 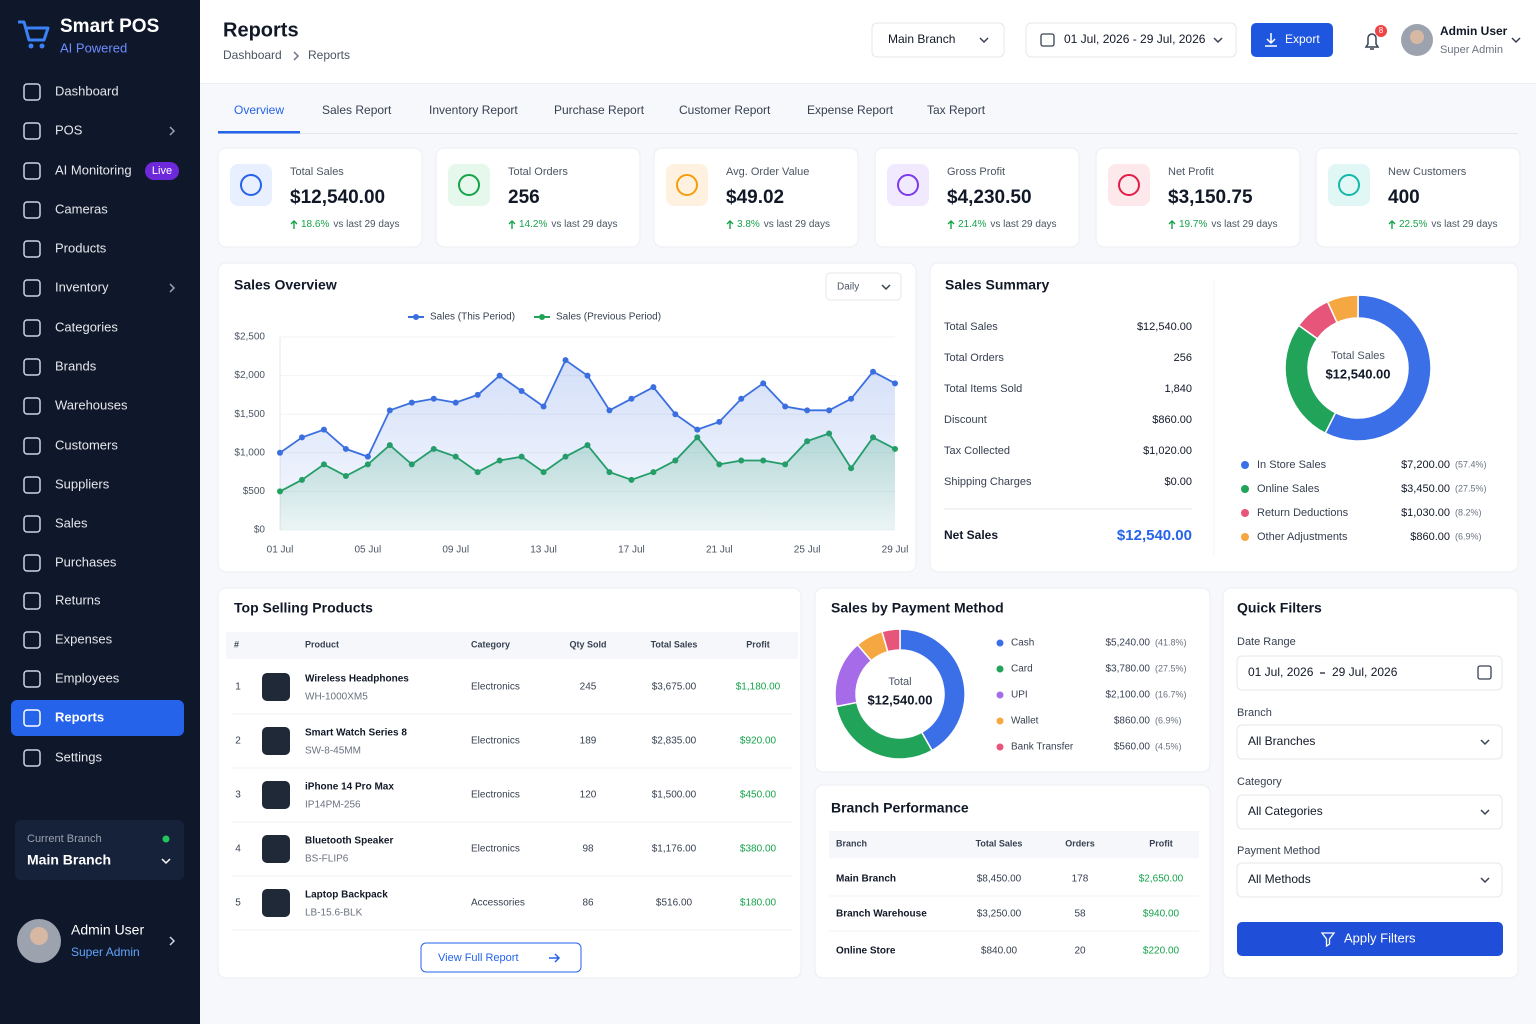 I want to click on nav-item: Brands, so click(x=76, y=365).